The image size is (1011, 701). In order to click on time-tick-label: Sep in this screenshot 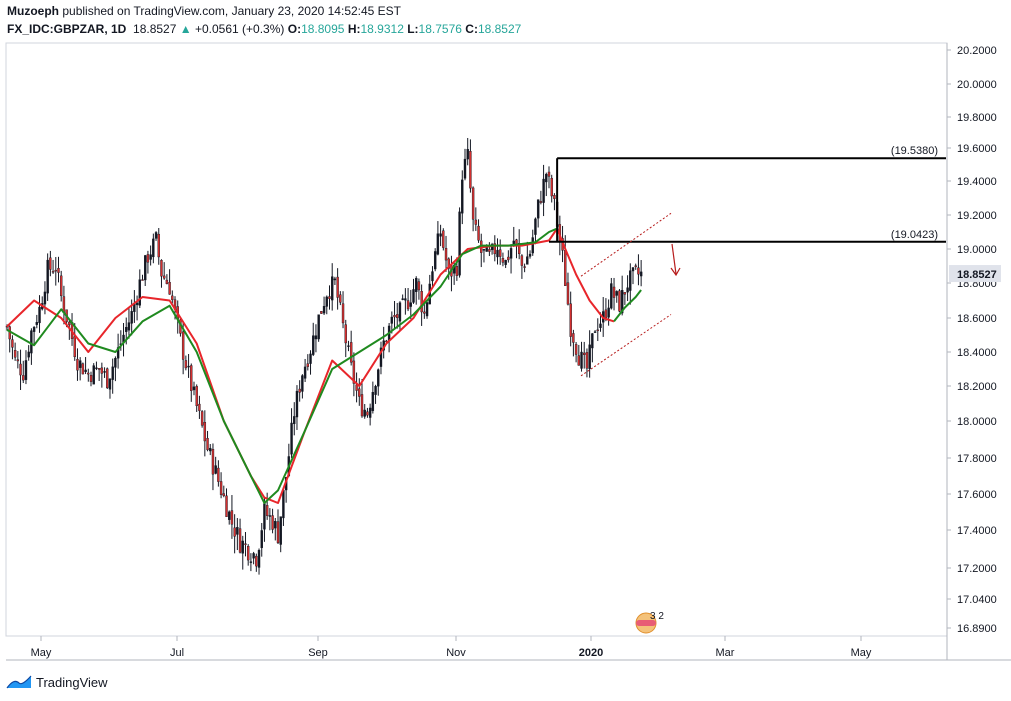, I will do `click(318, 653)`.